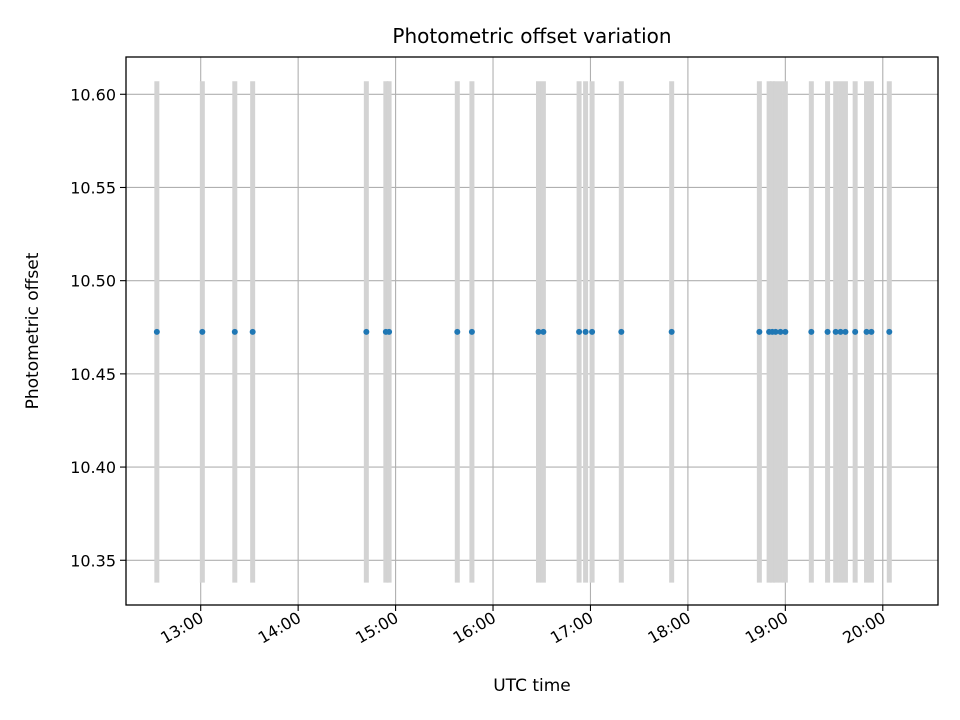  Describe the element at coordinates (531, 36) in the screenshot. I see `chart-title: Photometric offset variation` at that location.